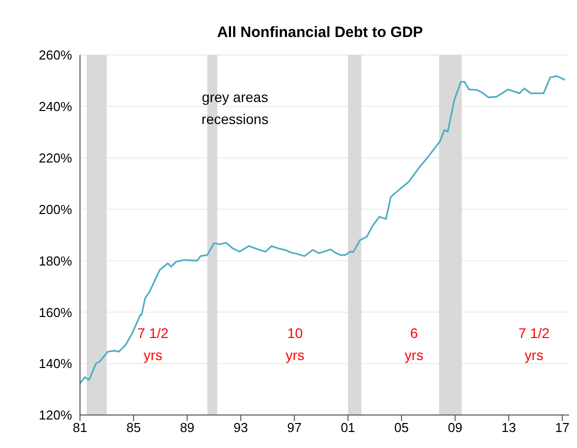 The height and width of the screenshot is (448, 577). What do you see at coordinates (55, 209) in the screenshot?
I see `y-tick-label: 200%` at bounding box center [55, 209].